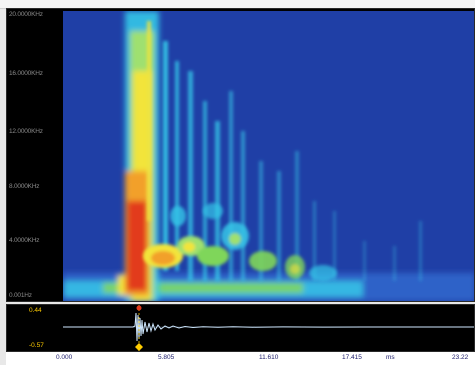  Describe the element at coordinates (390, 357) in the screenshot. I see `time-unit-label: ms` at that location.